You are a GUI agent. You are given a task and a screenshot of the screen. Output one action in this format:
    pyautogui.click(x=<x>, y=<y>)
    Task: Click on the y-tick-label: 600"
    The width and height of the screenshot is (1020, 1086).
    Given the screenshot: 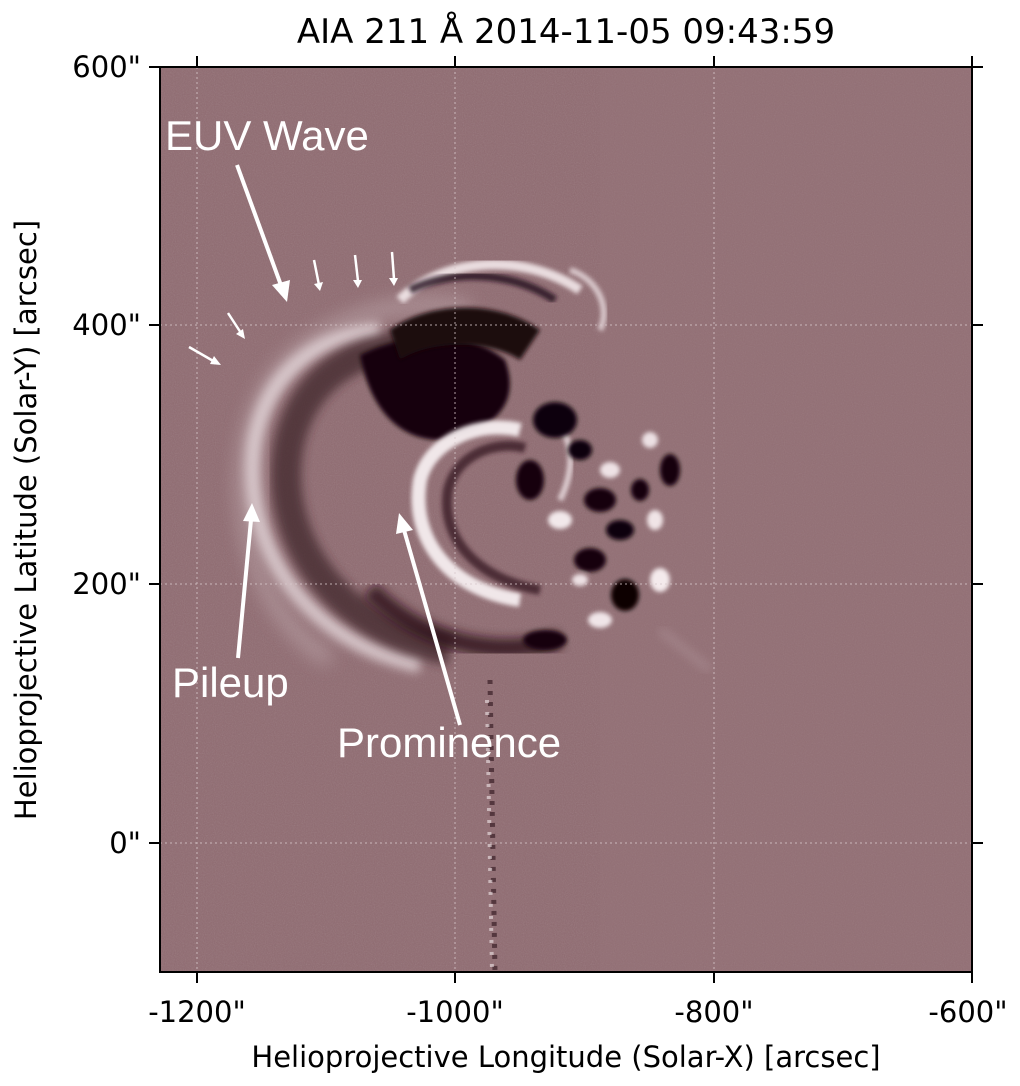 What is the action you would take?
    pyautogui.click(x=106, y=67)
    